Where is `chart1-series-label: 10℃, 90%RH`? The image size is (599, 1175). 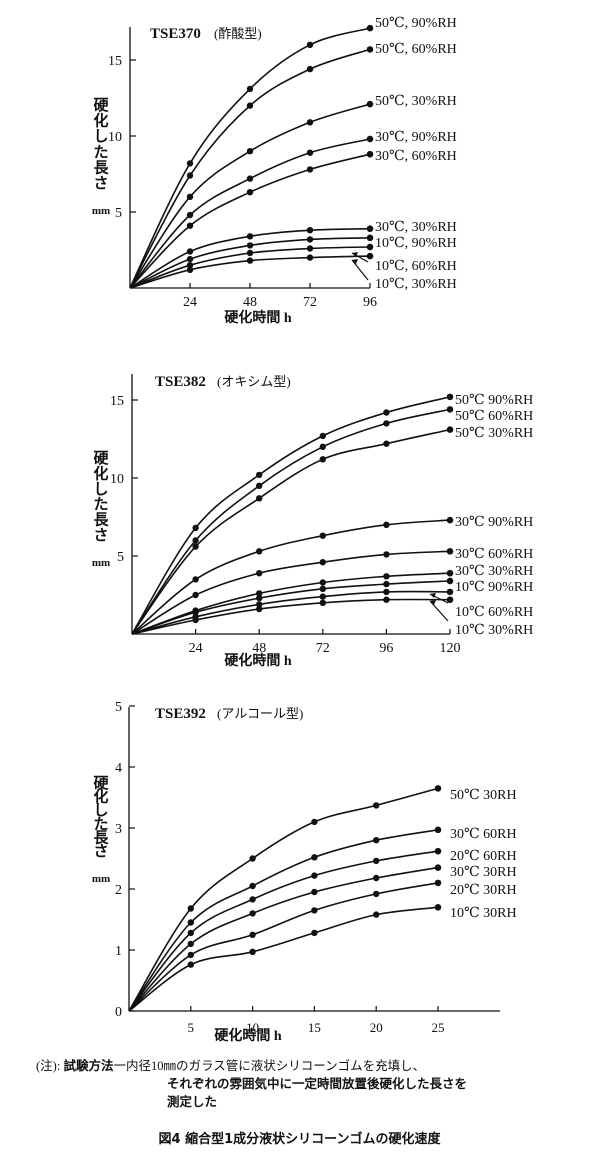 chart1-series-label: 10℃, 90%RH is located at coordinates (416, 243).